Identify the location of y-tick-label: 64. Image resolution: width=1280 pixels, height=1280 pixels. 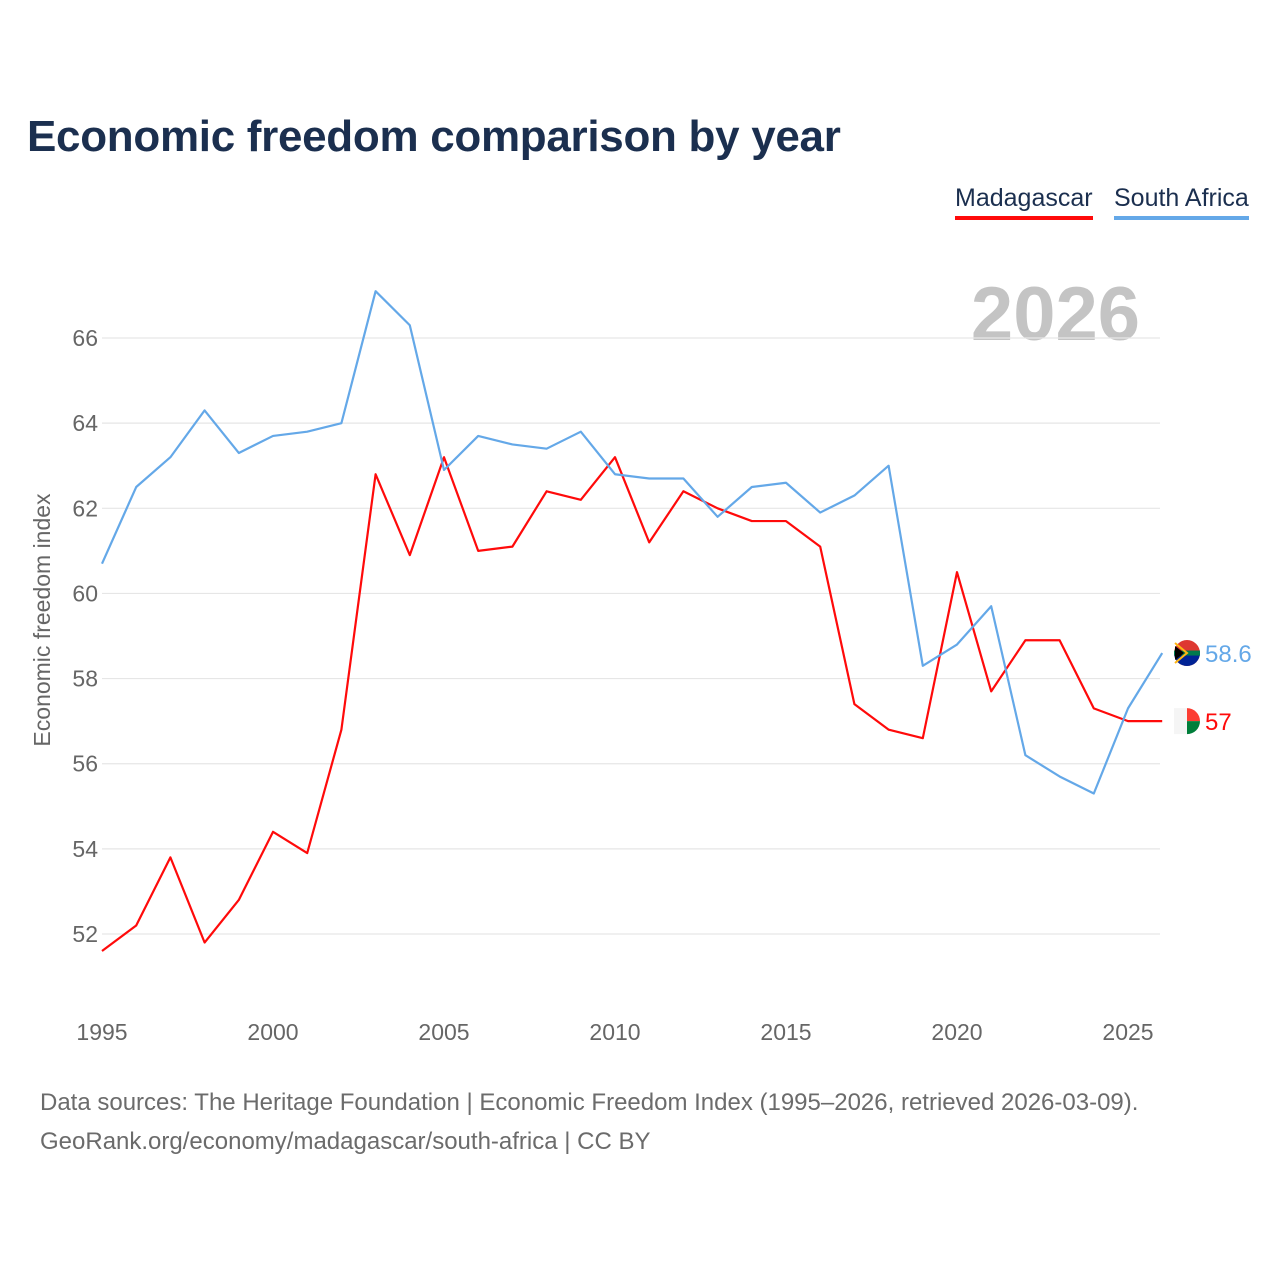
(85, 423).